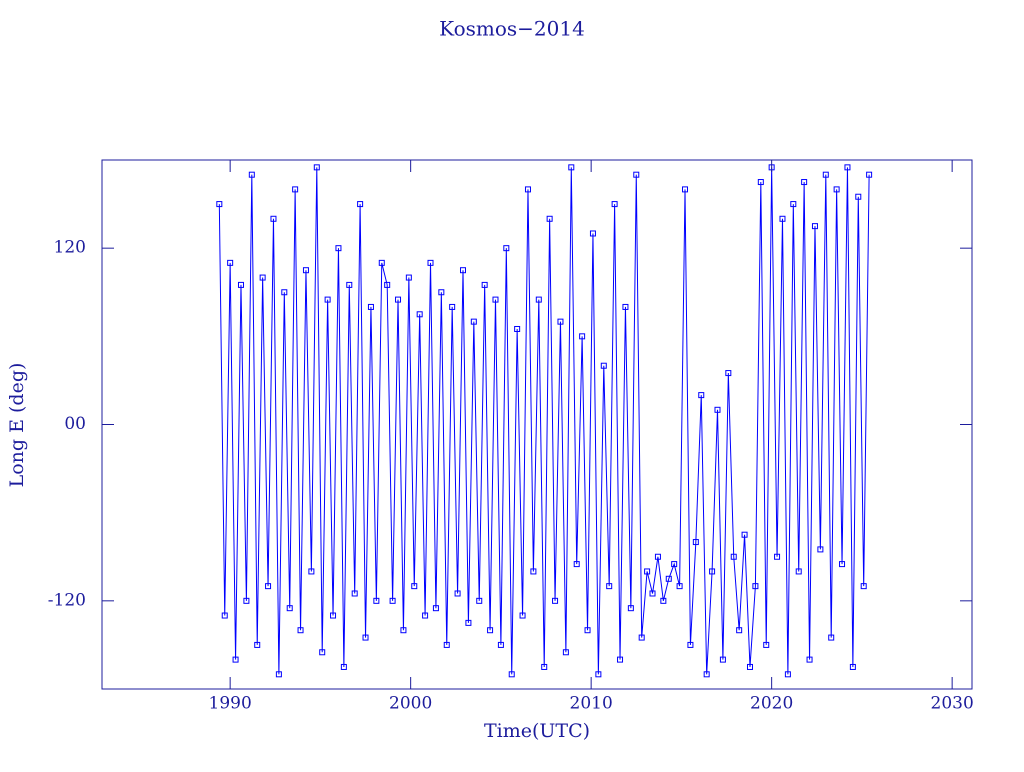  Describe the element at coordinates (591, 704) in the screenshot. I see `x-tick-label: 2010` at that location.